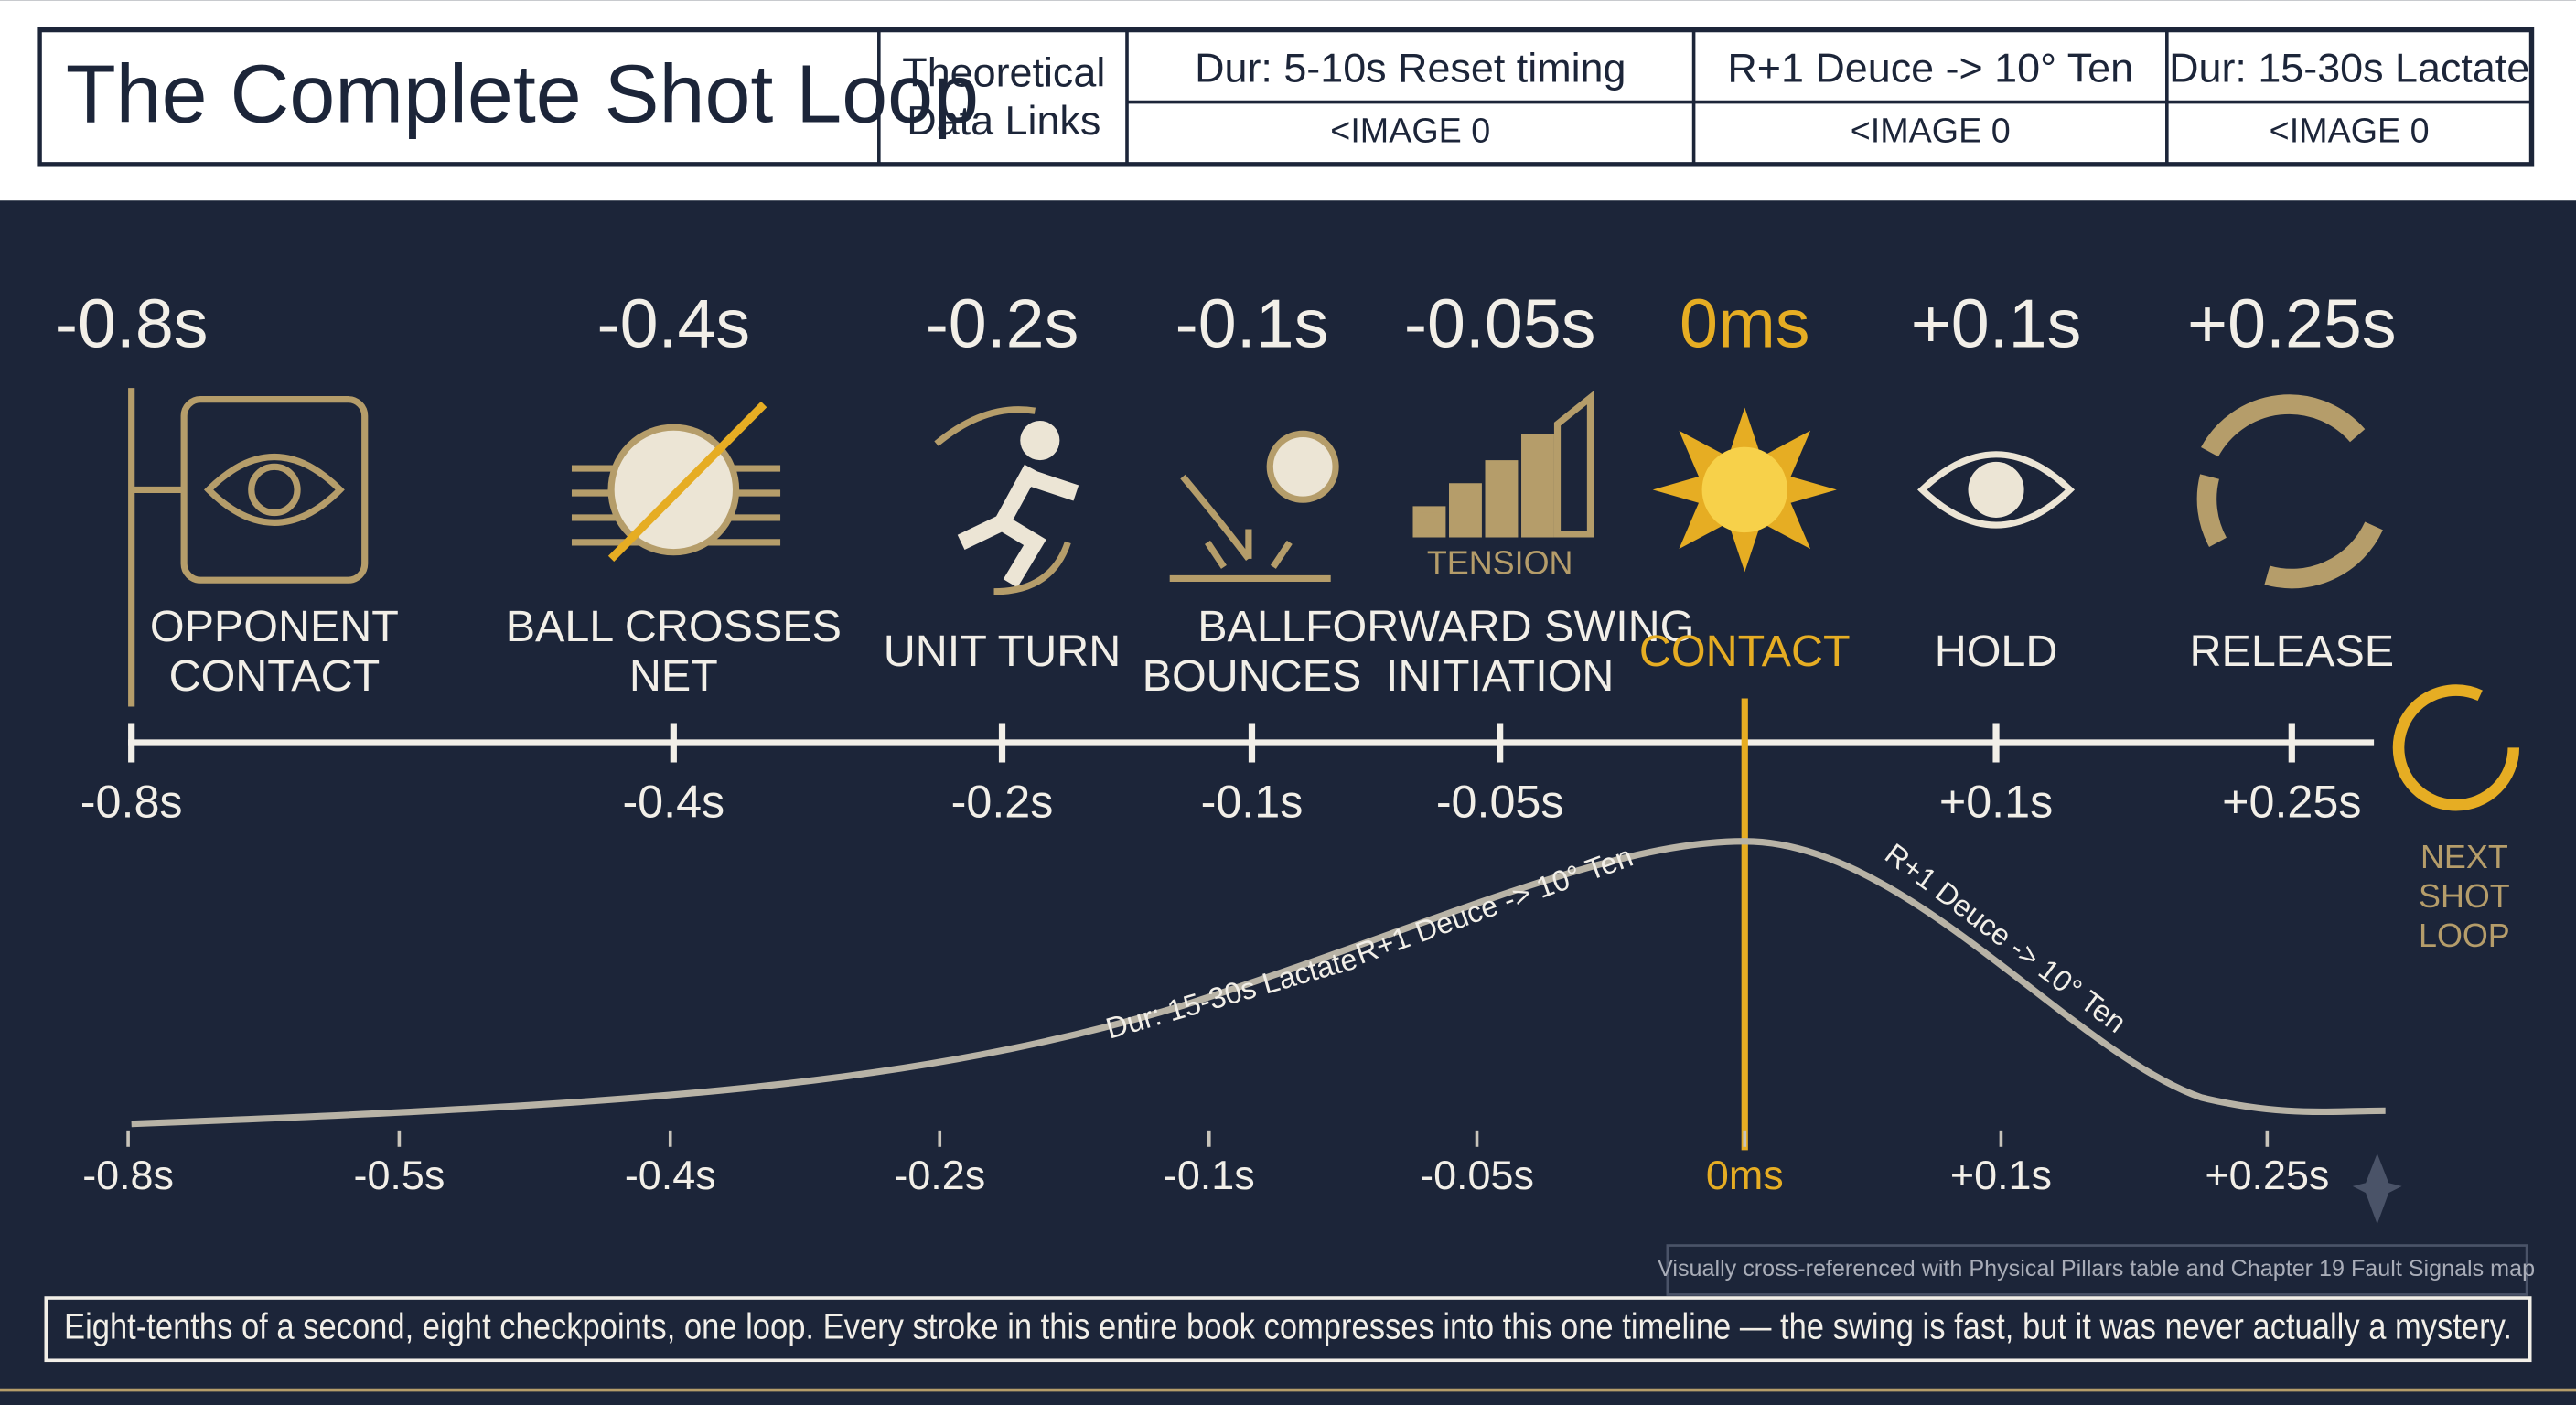 This screenshot has width=2576, height=1405. Describe the element at coordinates (2292, 322) in the screenshot. I see `checkpoint-time: +0.25s` at that location.